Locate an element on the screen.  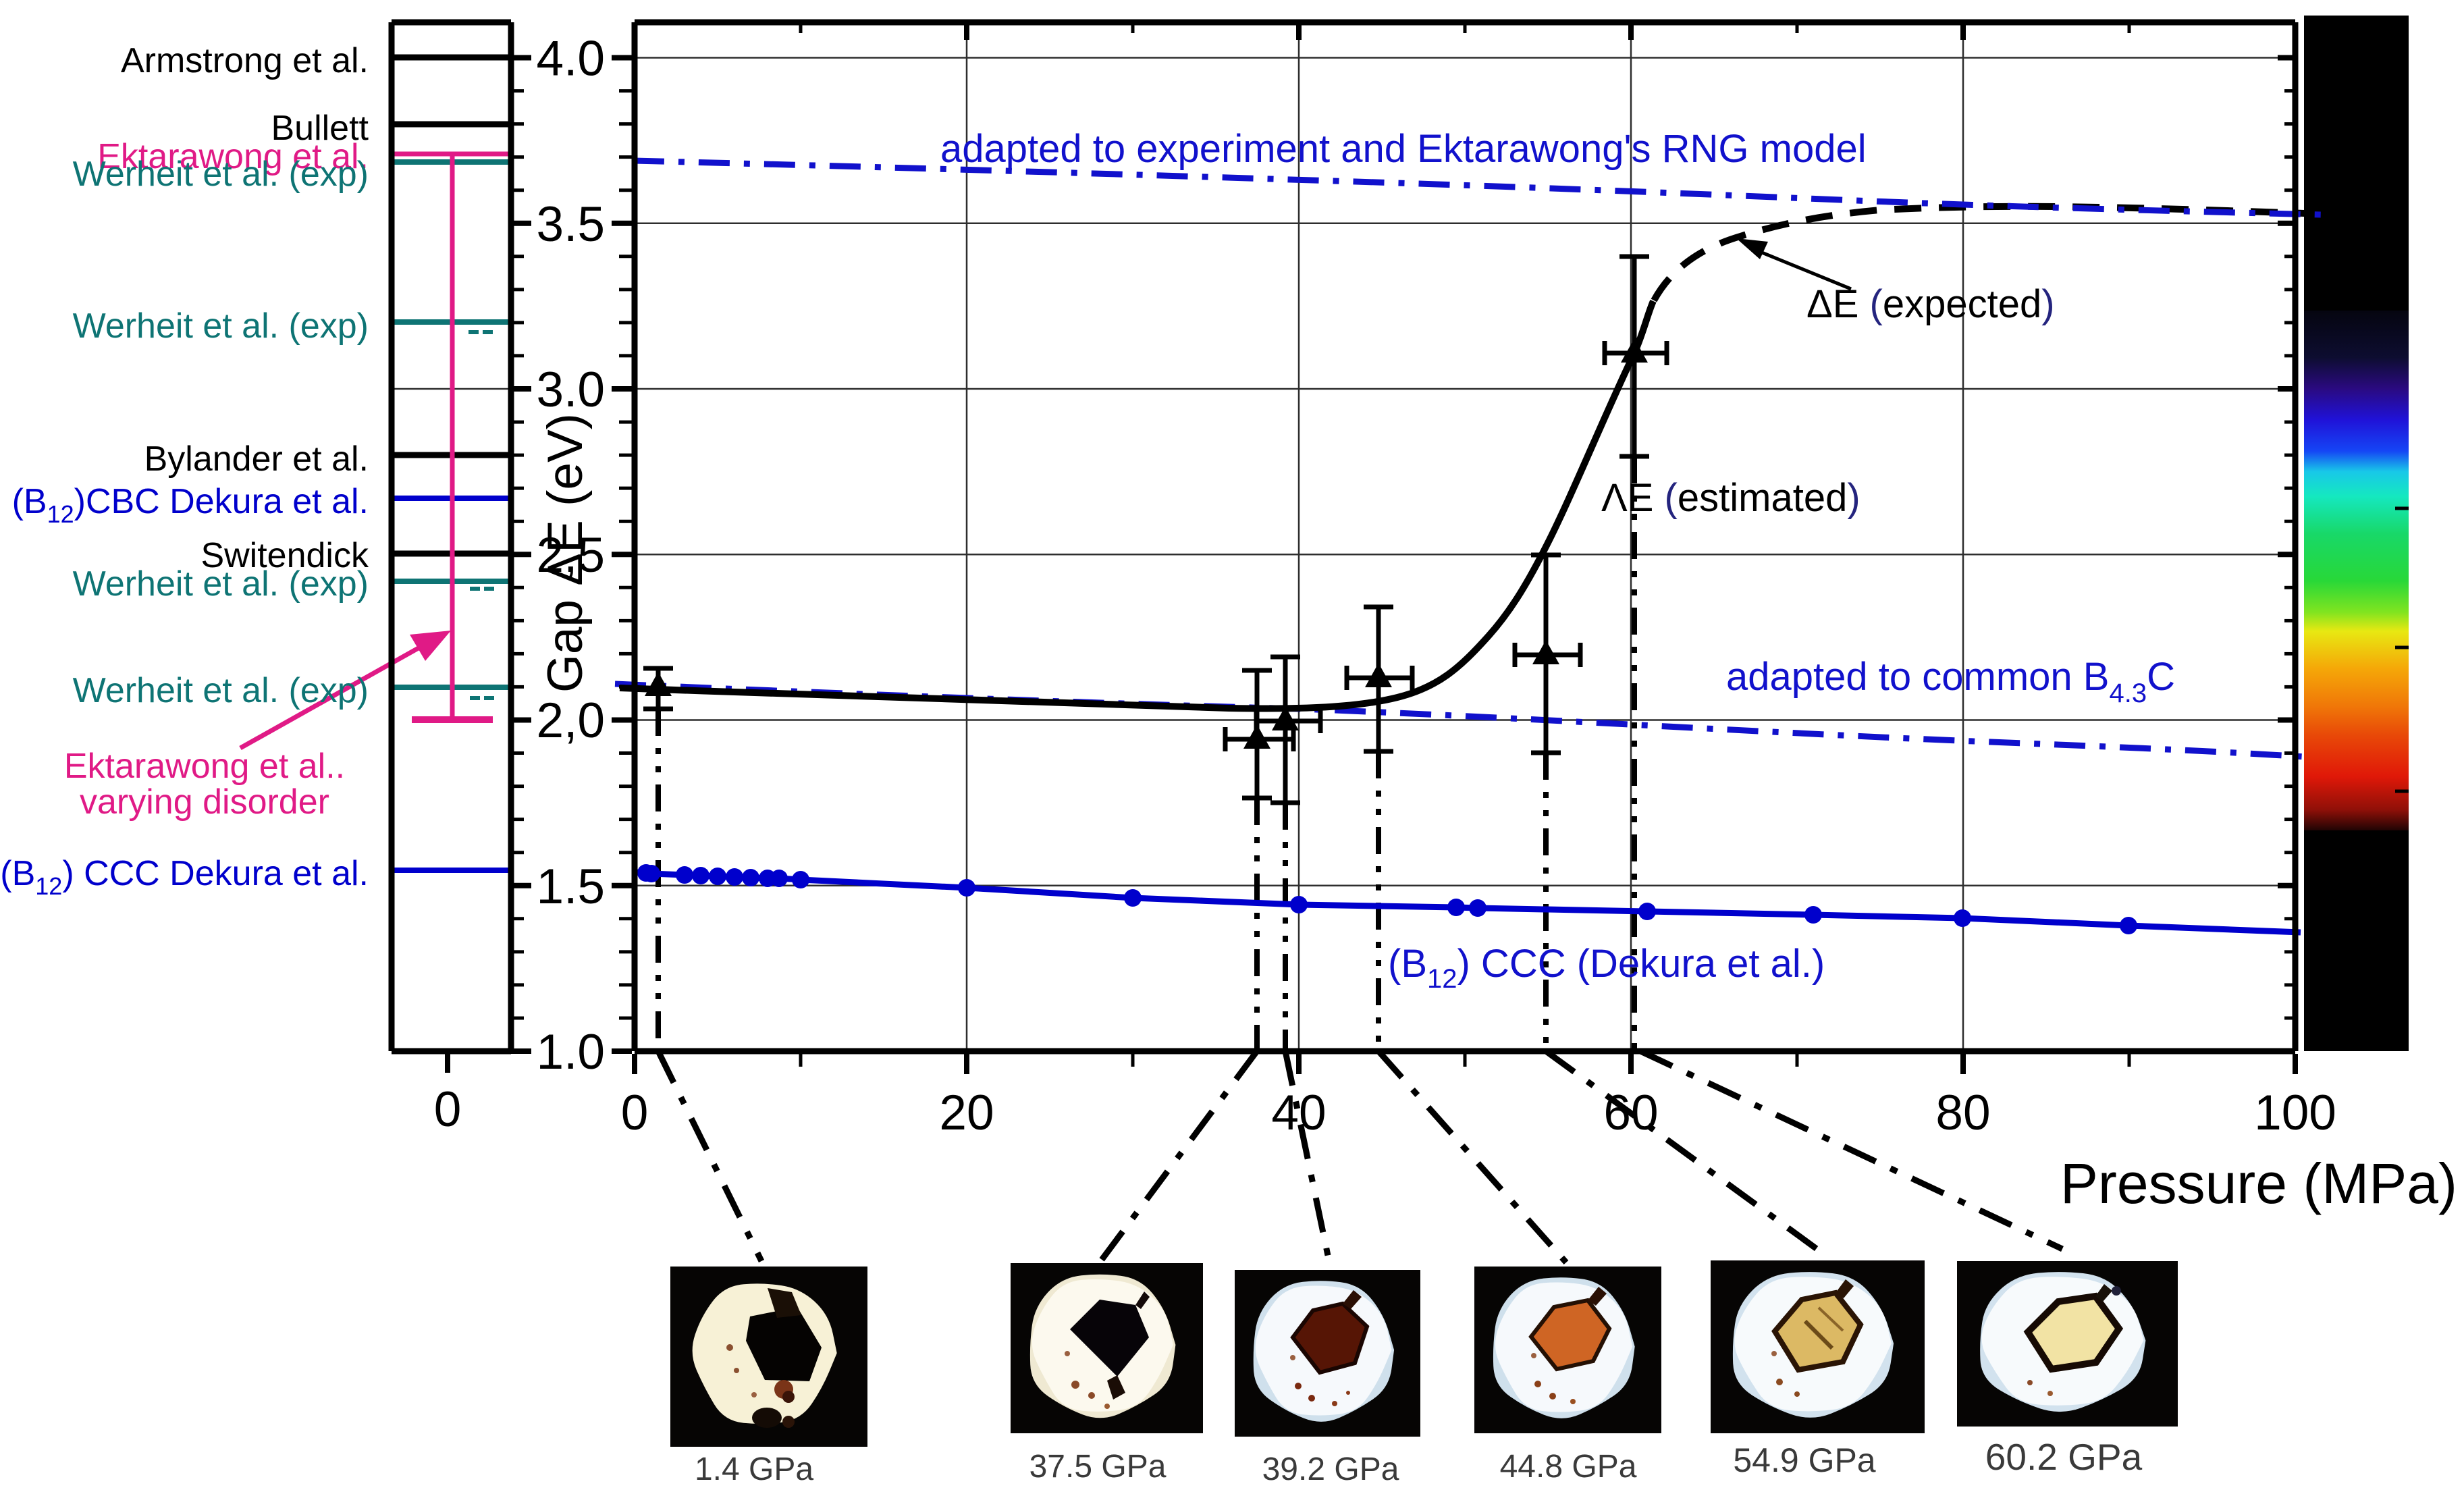
svg-text: 100 is located at coordinates (2295, 1113).